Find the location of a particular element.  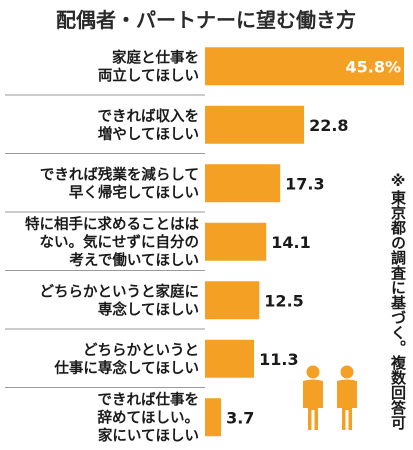

survey-note: ※東京都の調査に基づく。複数回答可 is located at coordinates (398, 301).